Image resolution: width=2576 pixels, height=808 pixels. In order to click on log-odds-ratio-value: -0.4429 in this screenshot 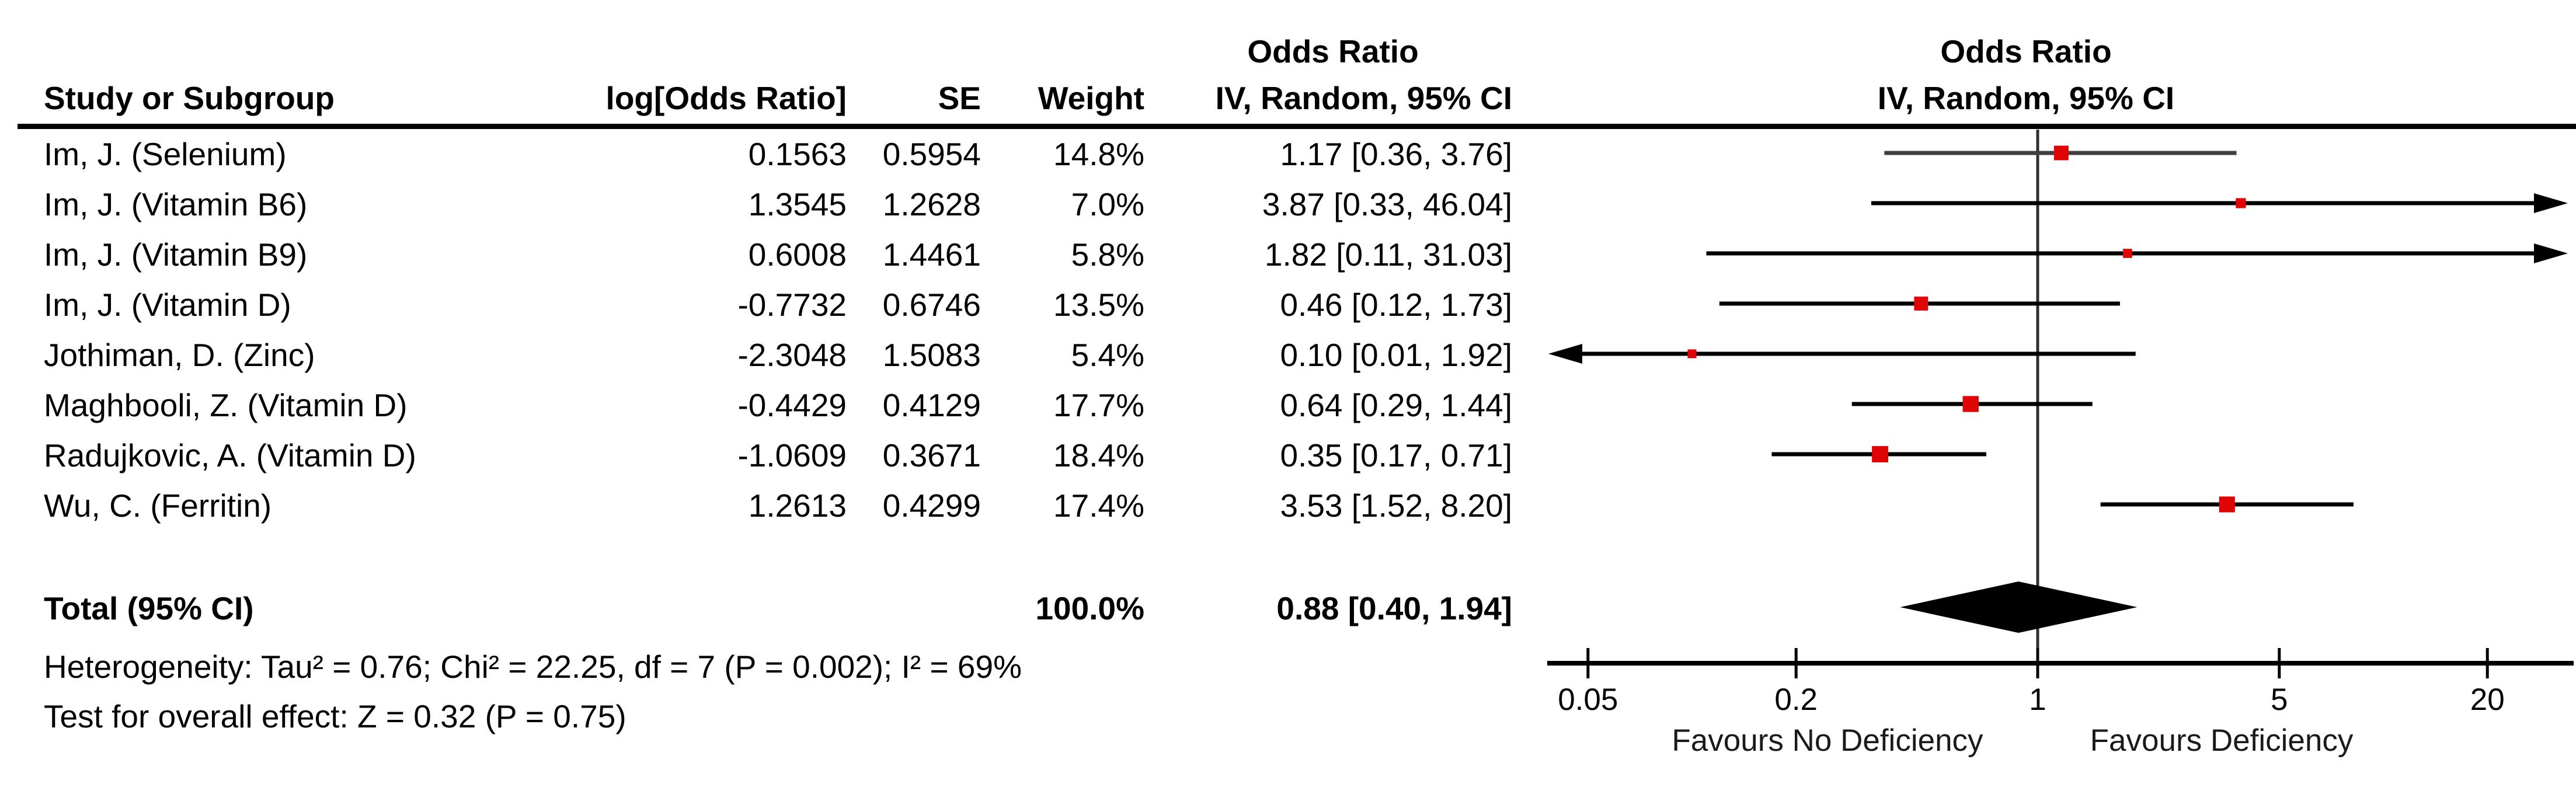, I will do `click(792, 405)`.